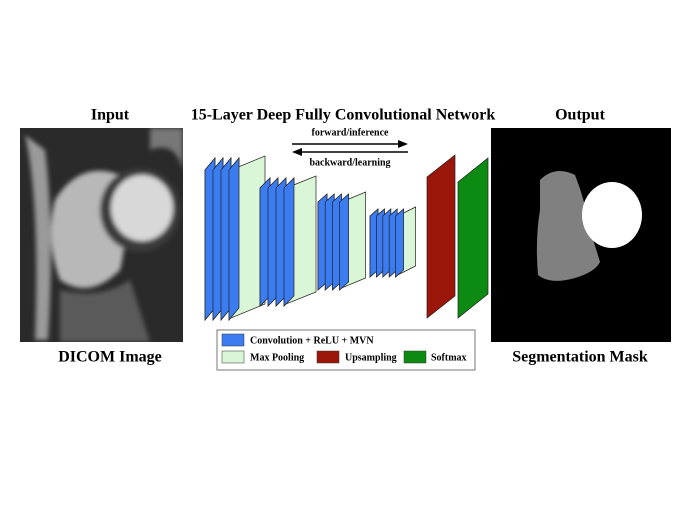  What do you see at coordinates (297, 152) in the screenshot?
I see `backward-arrowhead` at bounding box center [297, 152].